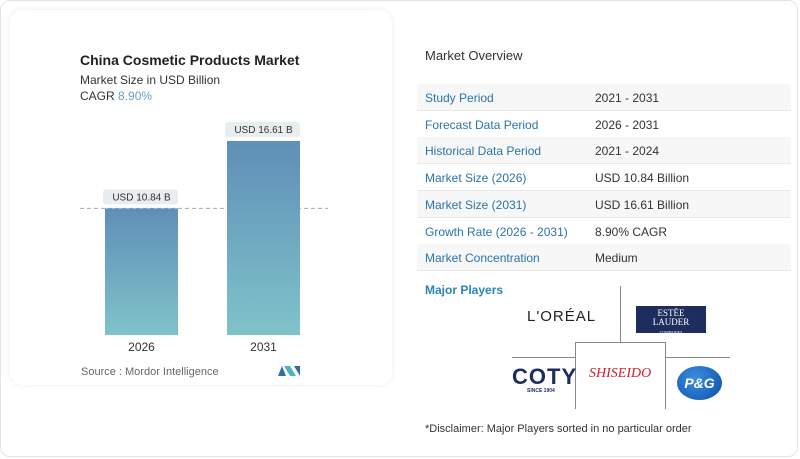  What do you see at coordinates (627, 151) in the screenshot?
I see `row-value: 2021 - 2024` at bounding box center [627, 151].